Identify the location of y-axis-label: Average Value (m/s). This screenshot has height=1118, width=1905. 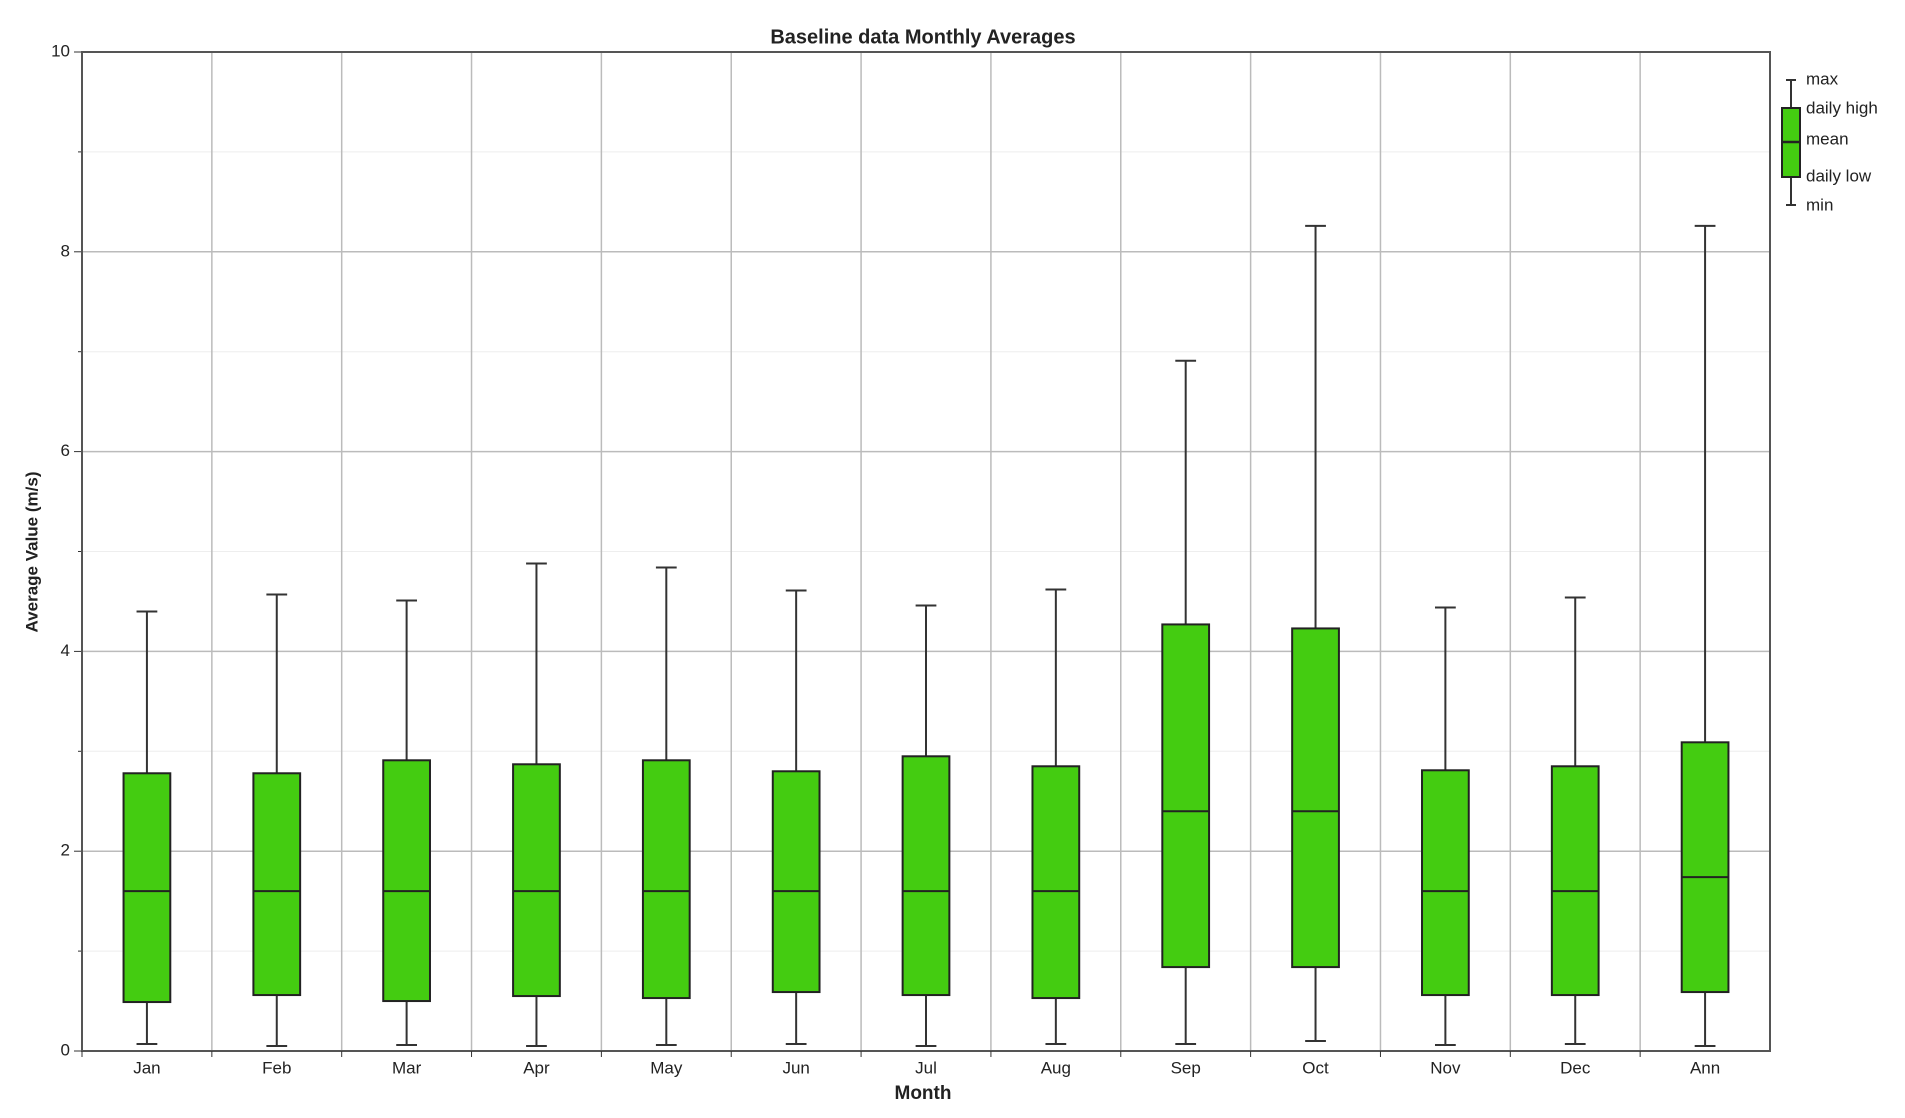
(31, 552).